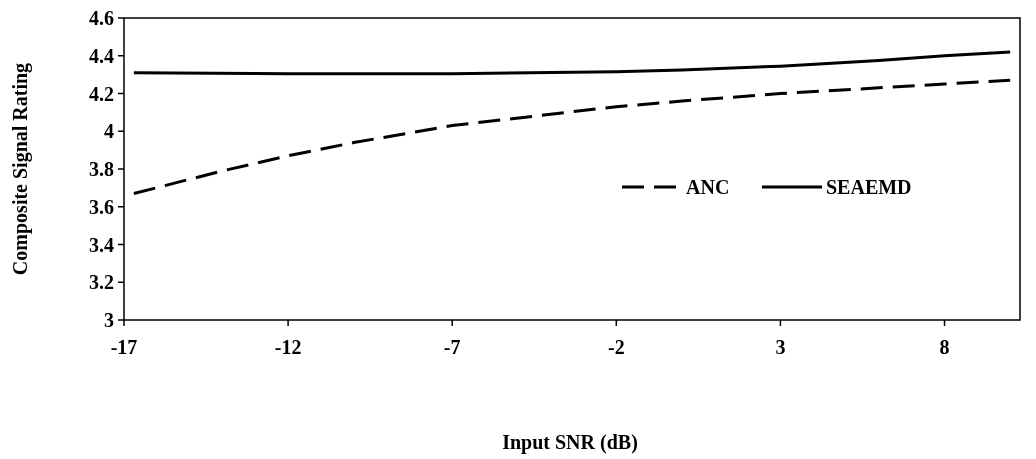 Image resolution: width=1036 pixels, height=459 pixels. Describe the element at coordinates (101, 93) in the screenshot. I see `y-tick-label: 4.2` at that location.